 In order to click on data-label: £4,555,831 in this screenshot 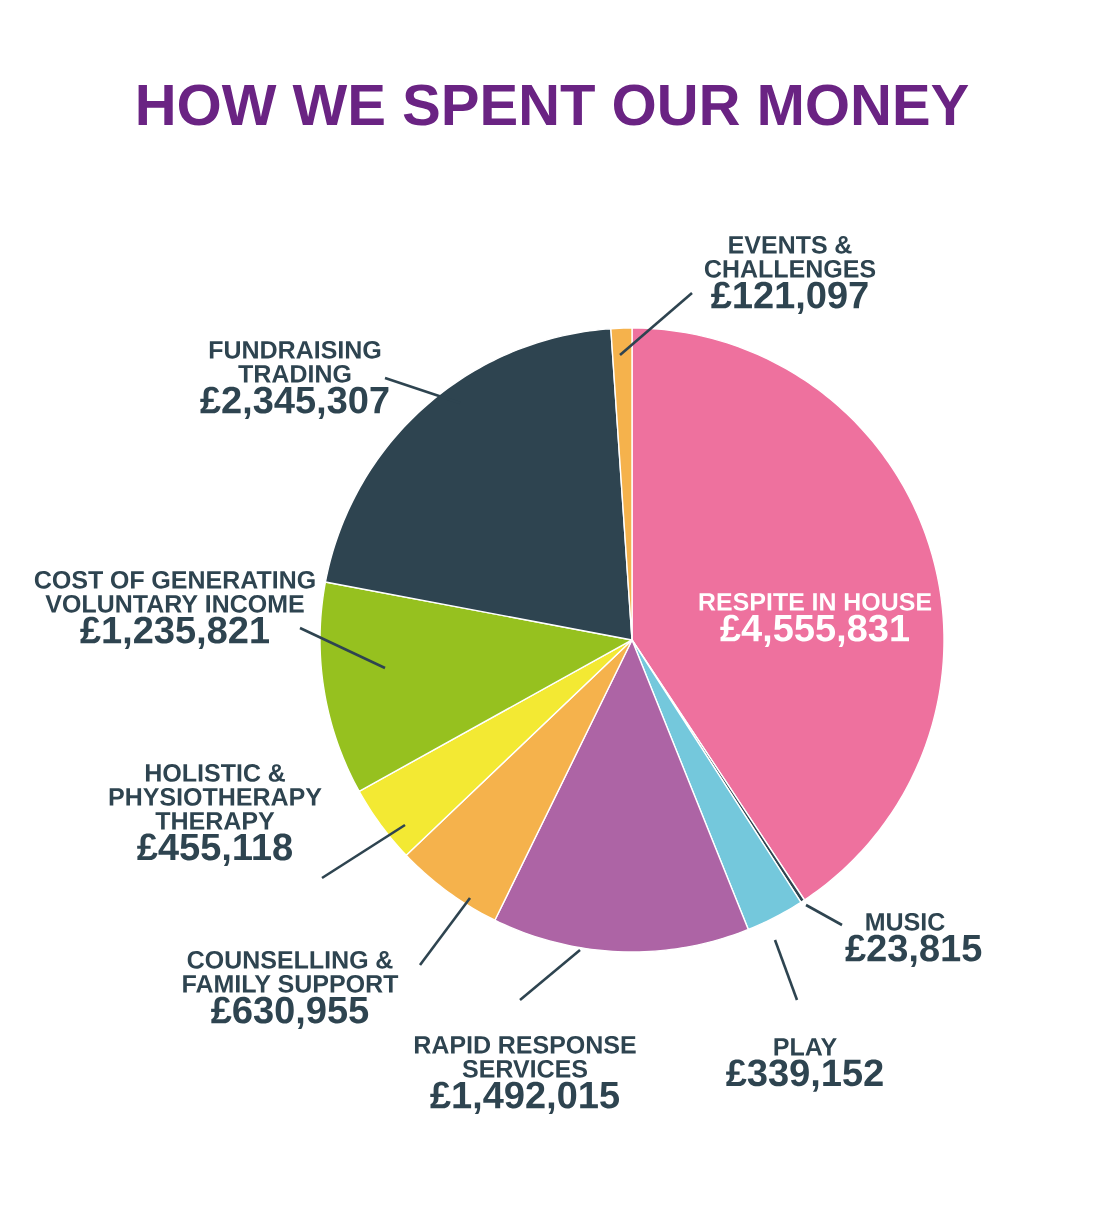, I will do `click(815, 631)`.